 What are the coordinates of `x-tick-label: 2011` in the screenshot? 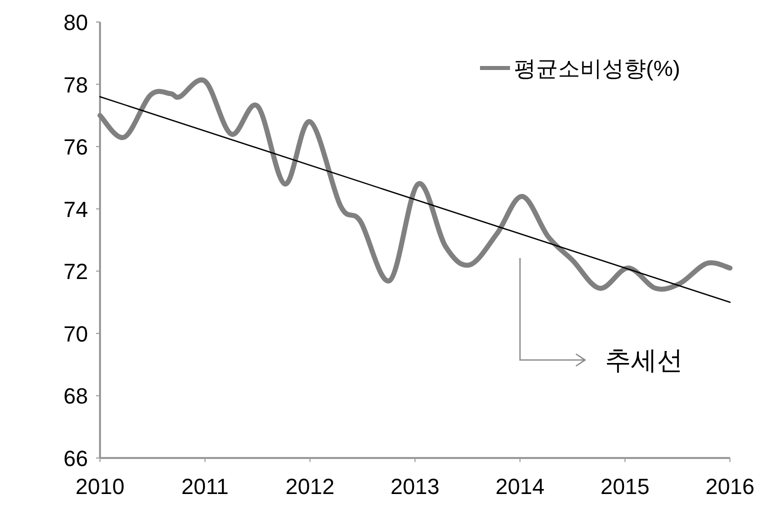 It's located at (205, 486).